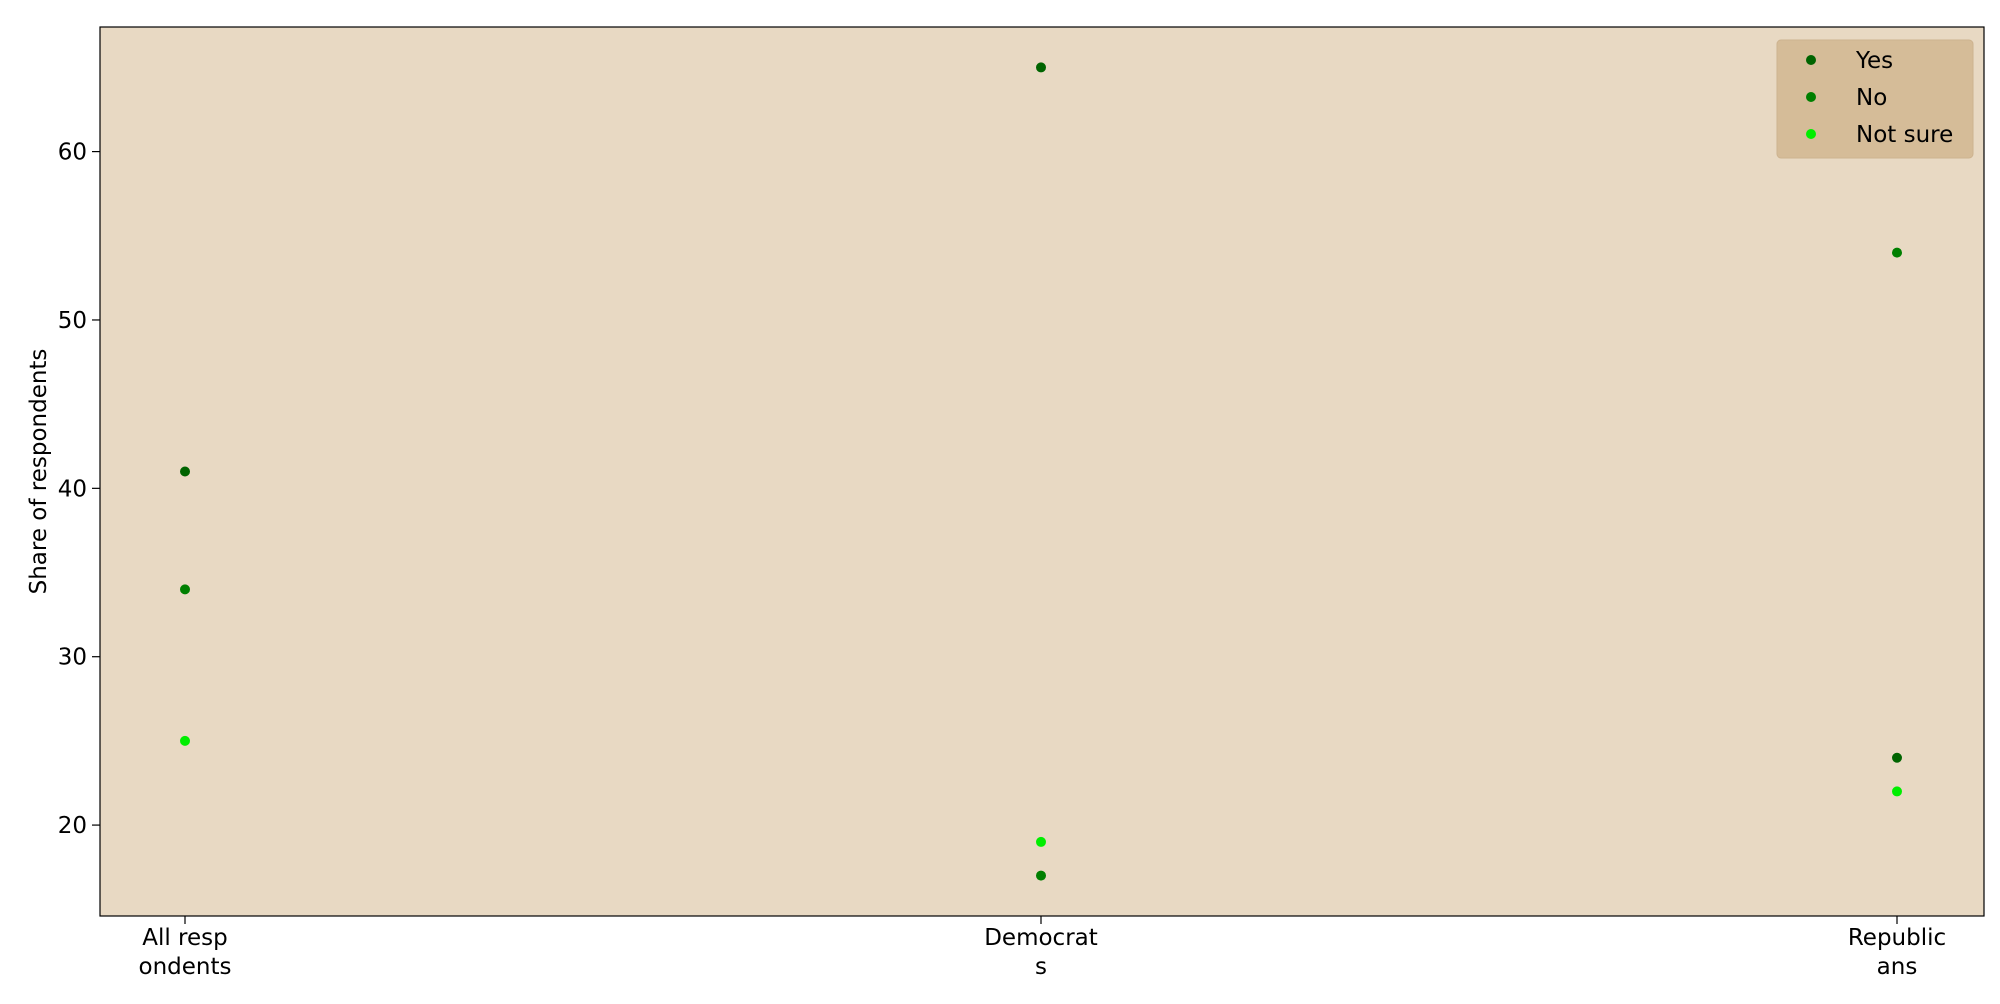  What do you see at coordinates (72, 321) in the screenshot?
I see `y-tick-label: 50` at bounding box center [72, 321].